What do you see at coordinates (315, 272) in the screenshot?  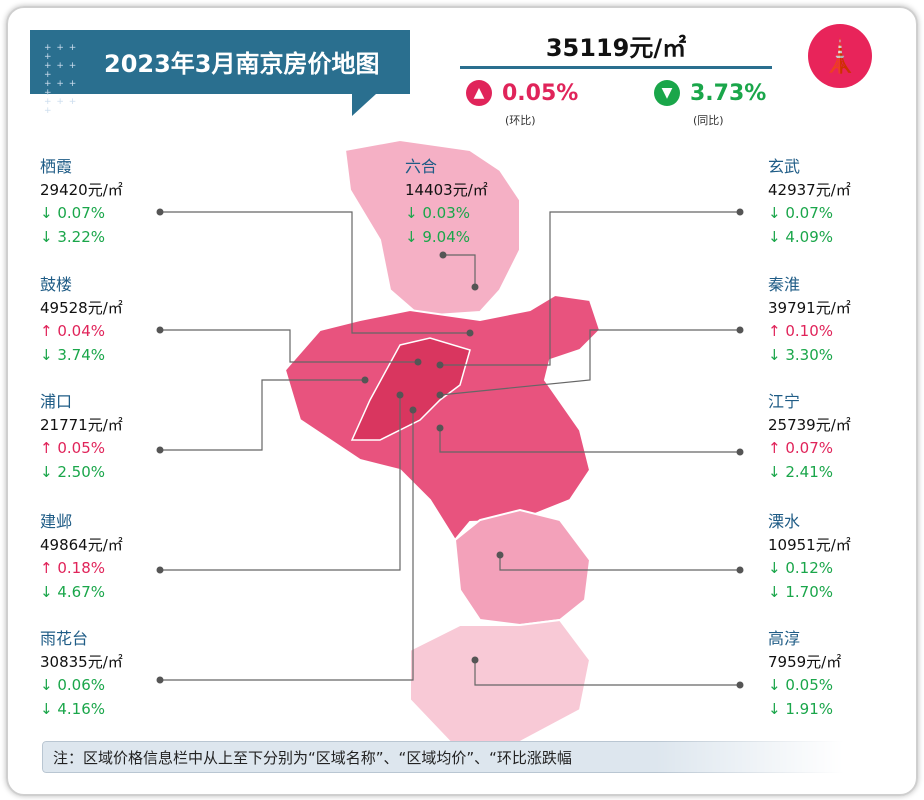 I see `leader-line-qixia` at bounding box center [315, 272].